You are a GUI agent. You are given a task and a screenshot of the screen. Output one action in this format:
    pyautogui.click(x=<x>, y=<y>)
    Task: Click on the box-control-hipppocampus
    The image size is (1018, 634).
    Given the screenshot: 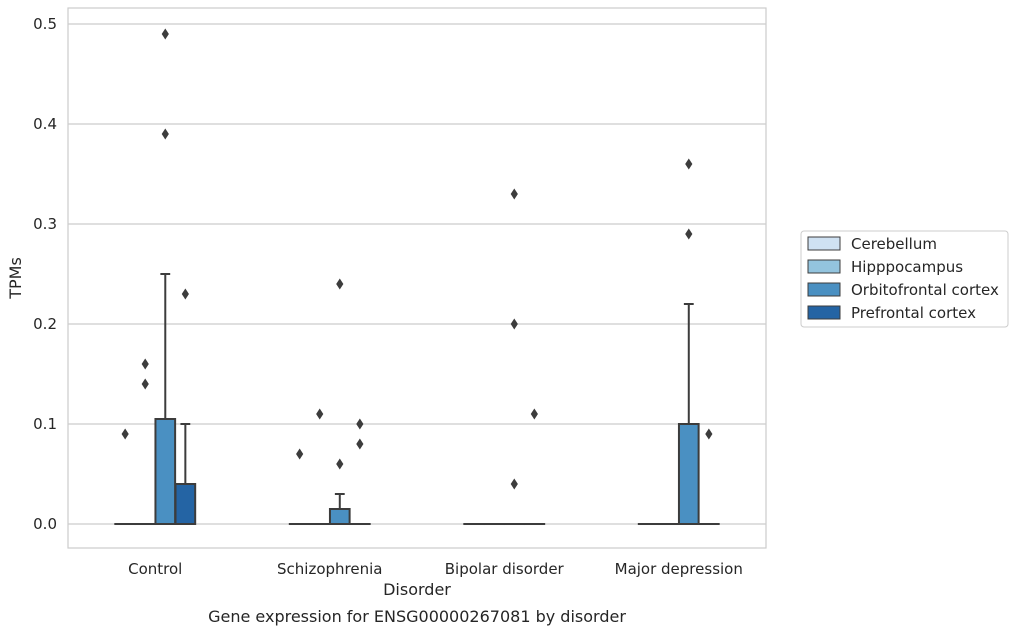 What is the action you would take?
    pyautogui.click(x=145, y=442)
    